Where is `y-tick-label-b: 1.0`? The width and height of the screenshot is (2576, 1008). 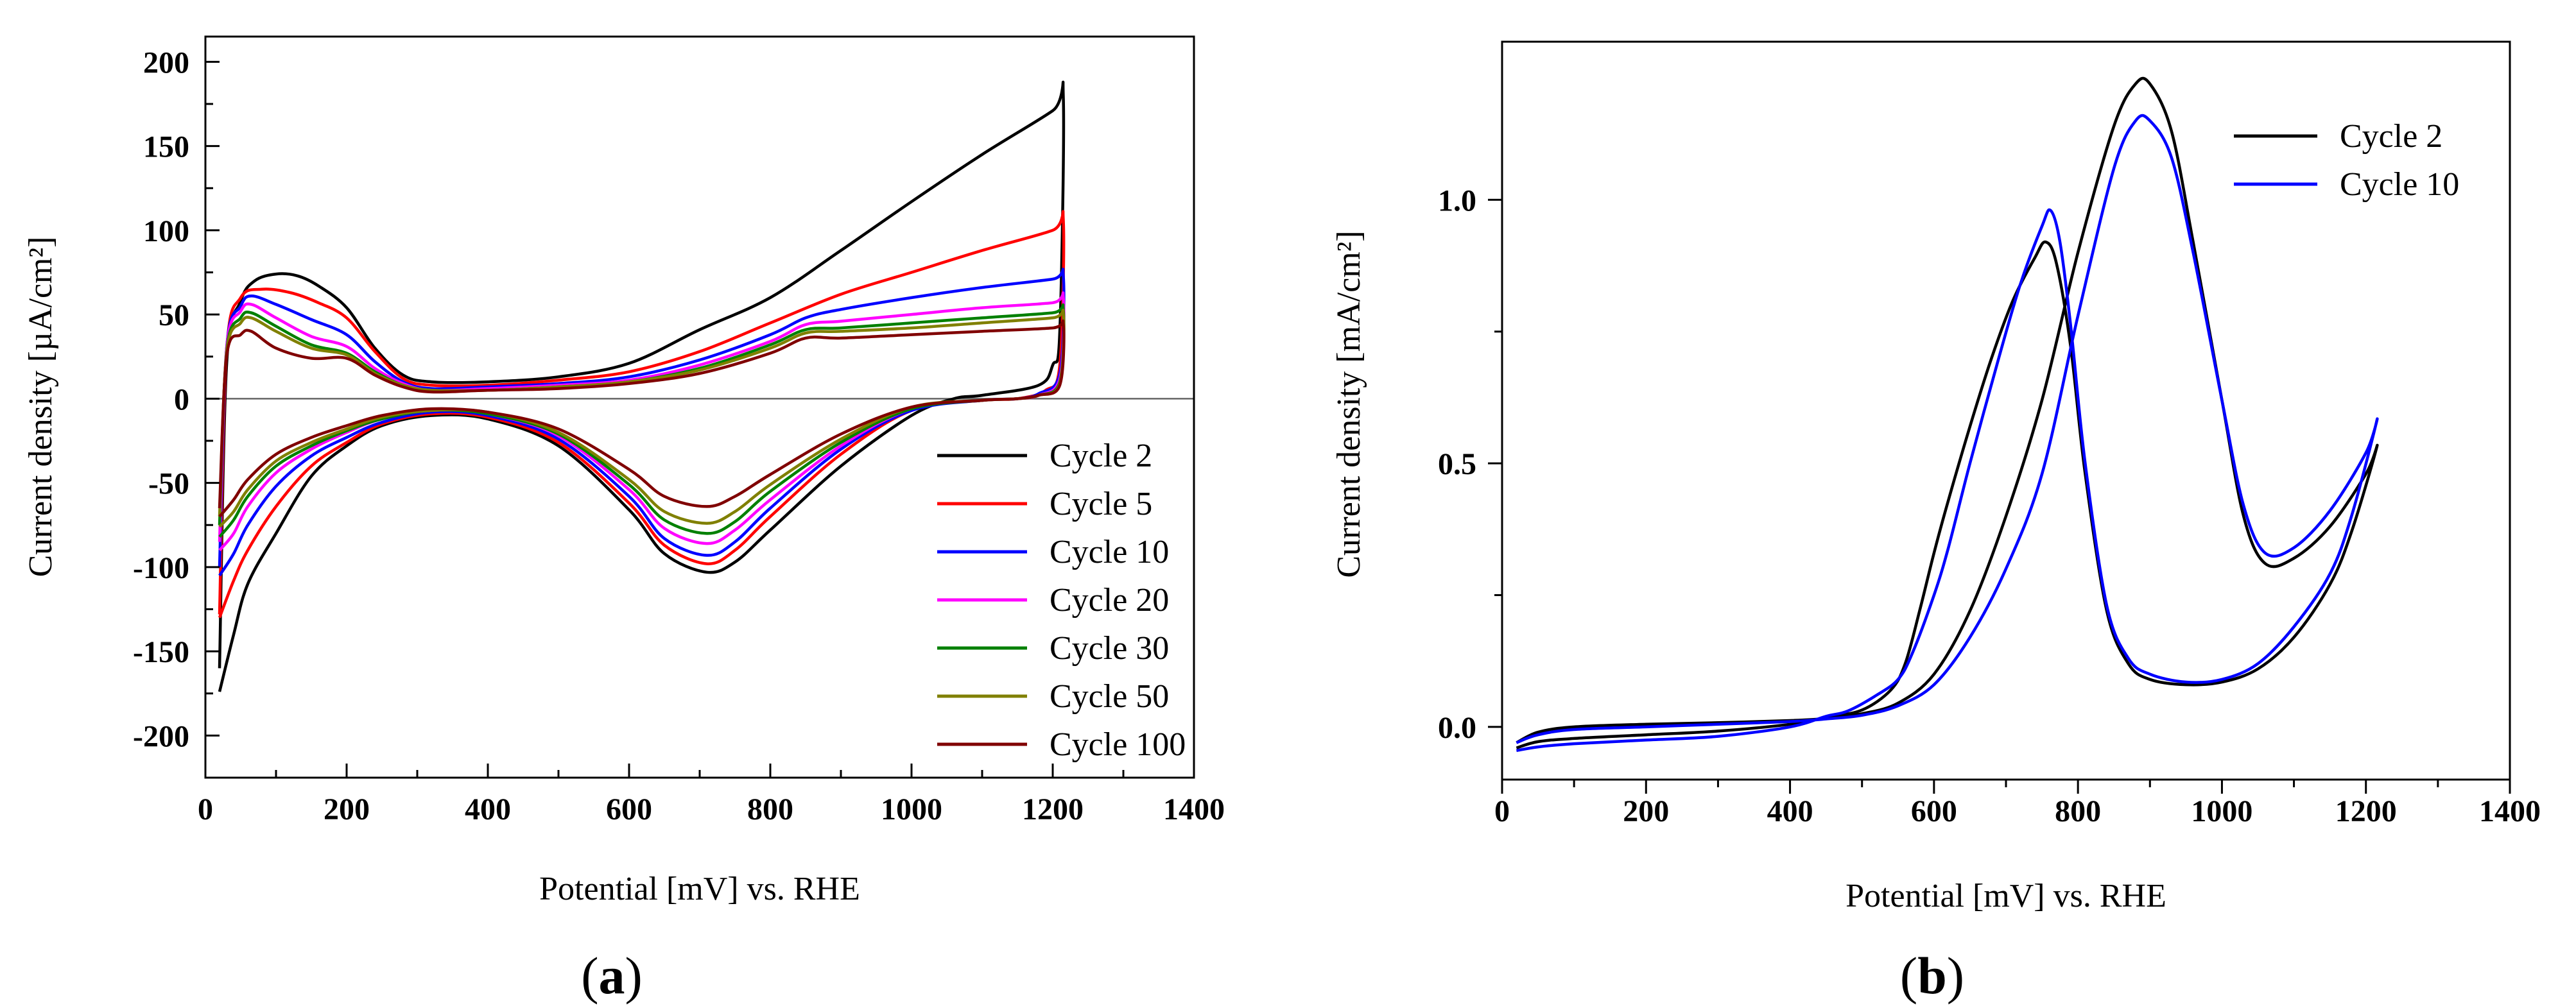
y-tick-label-b: 1.0 is located at coordinates (1457, 201).